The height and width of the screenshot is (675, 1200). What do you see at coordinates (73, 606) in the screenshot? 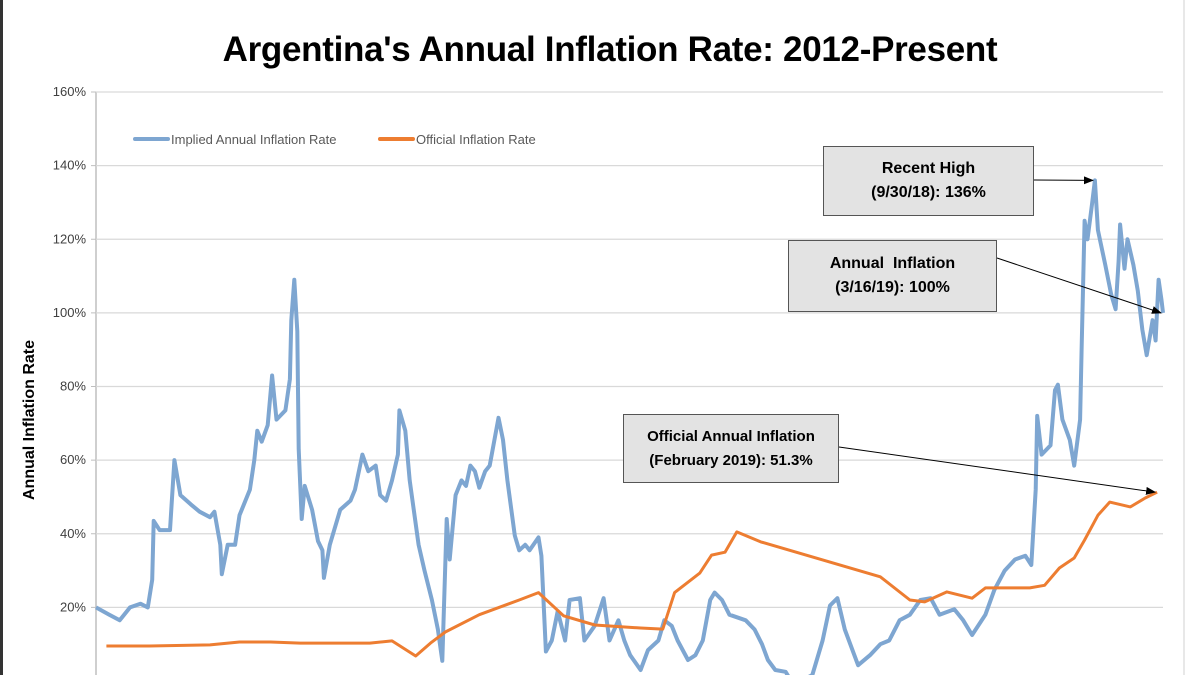
I see `y-tick-label: 20%` at bounding box center [73, 606].